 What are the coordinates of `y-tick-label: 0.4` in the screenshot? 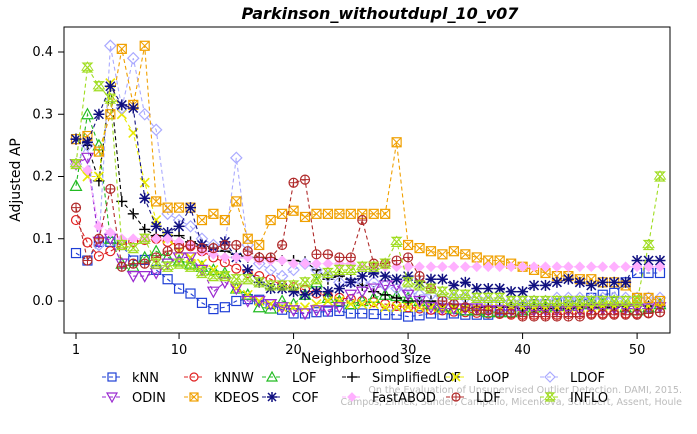 It's located at (42, 52).